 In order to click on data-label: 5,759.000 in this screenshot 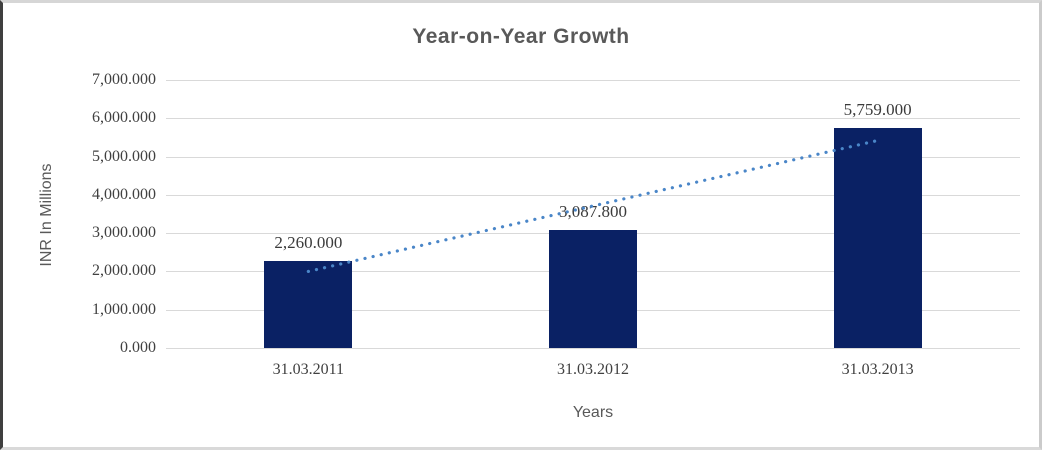, I will do `click(877, 109)`.